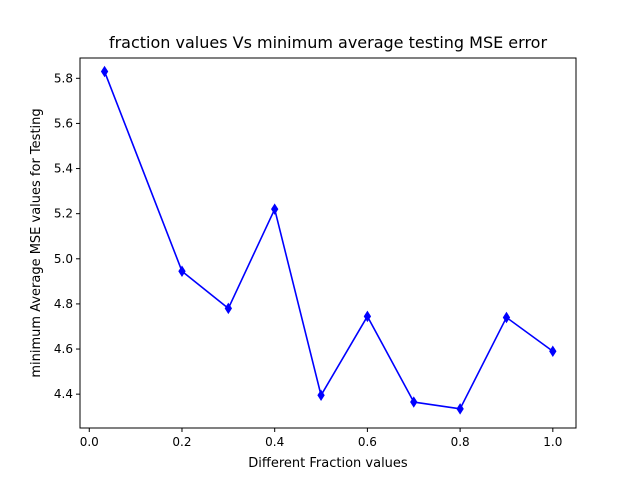  Describe the element at coordinates (63, 304) in the screenshot. I see `y-tick-label: 4.8` at that location.